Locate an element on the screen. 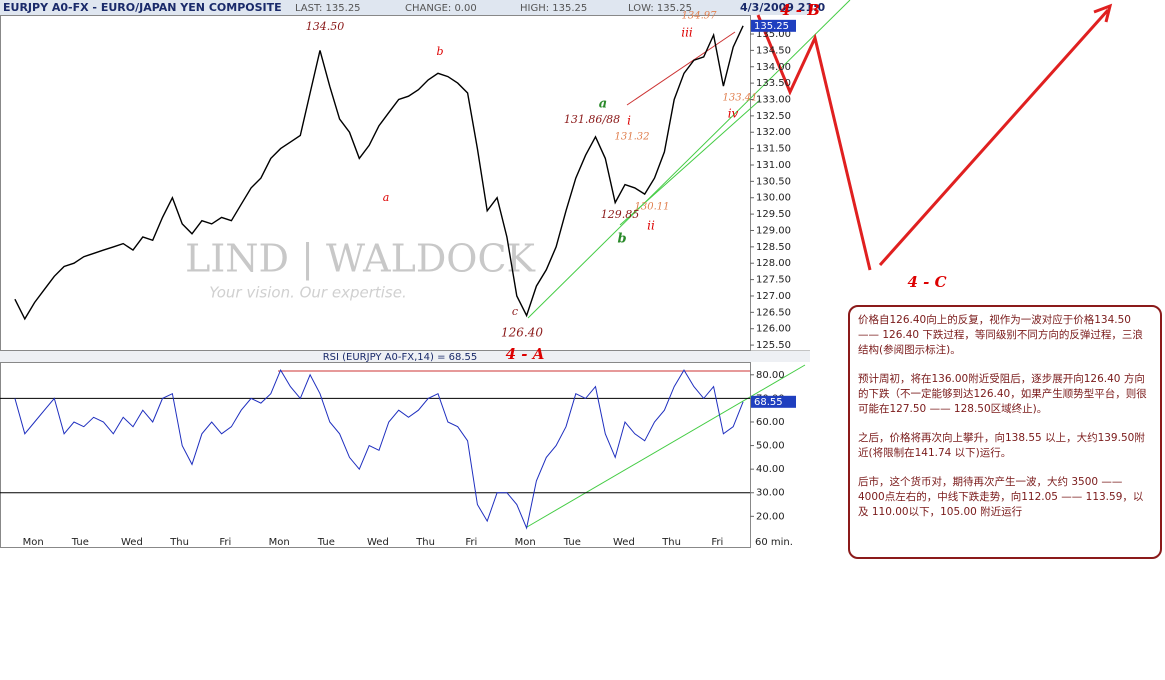  y-tick-label: 129.50 is located at coordinates (773, 214).